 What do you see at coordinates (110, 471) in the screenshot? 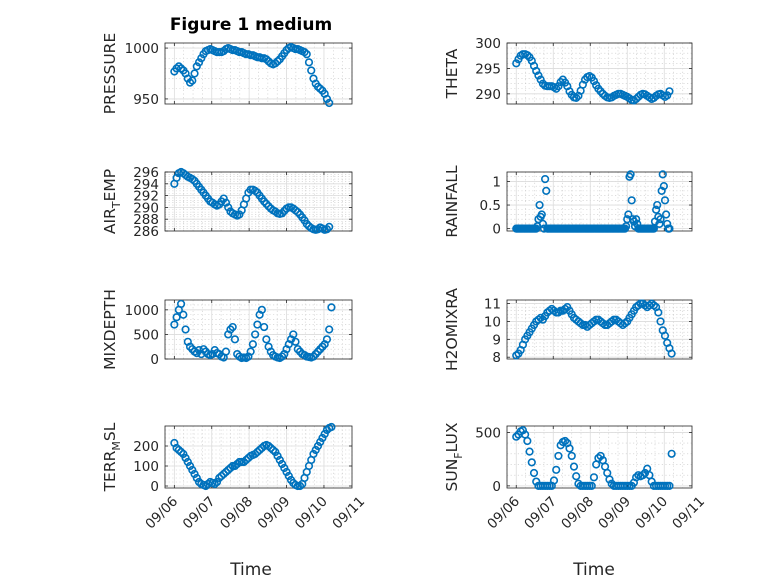
I see `y-axis-label-main: TERR` at bounding box center [110, 471].